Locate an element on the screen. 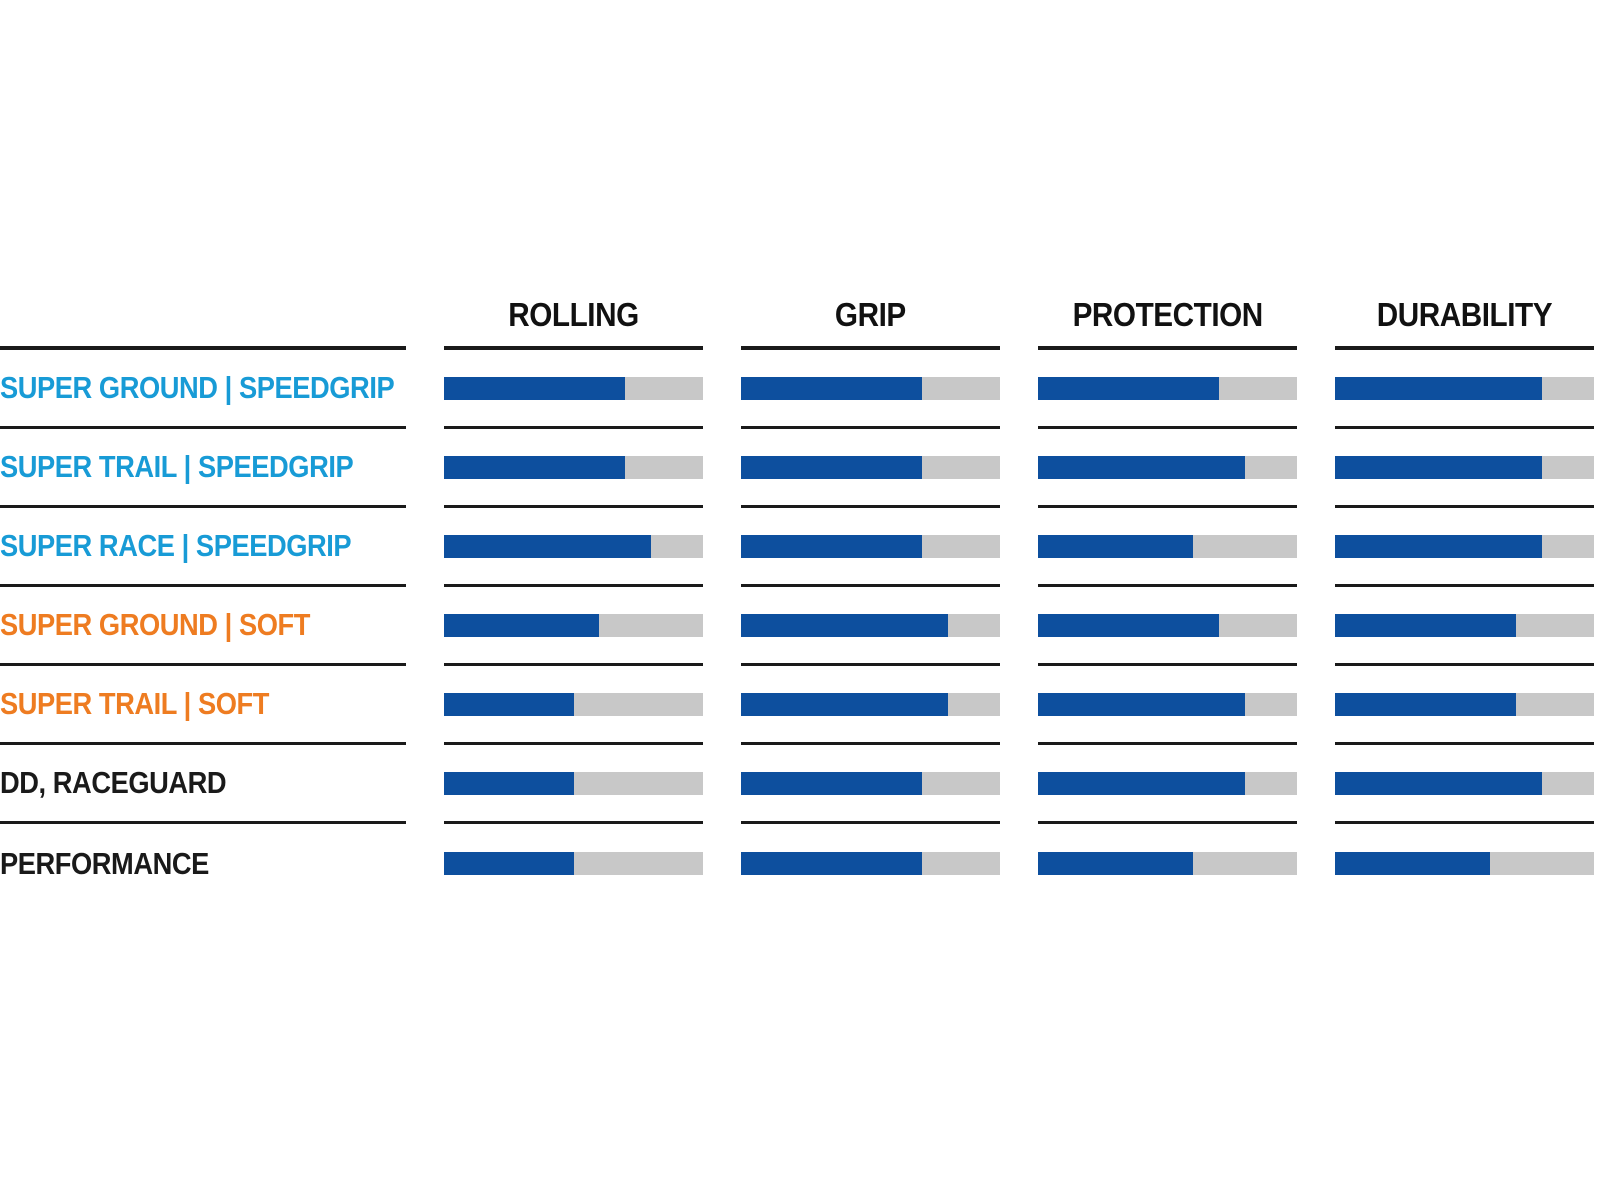 The image size is (1600, 1200). row-label-cell: SUPER TRAIL | SPEEDGRIP is located at coordinates (203, 468).